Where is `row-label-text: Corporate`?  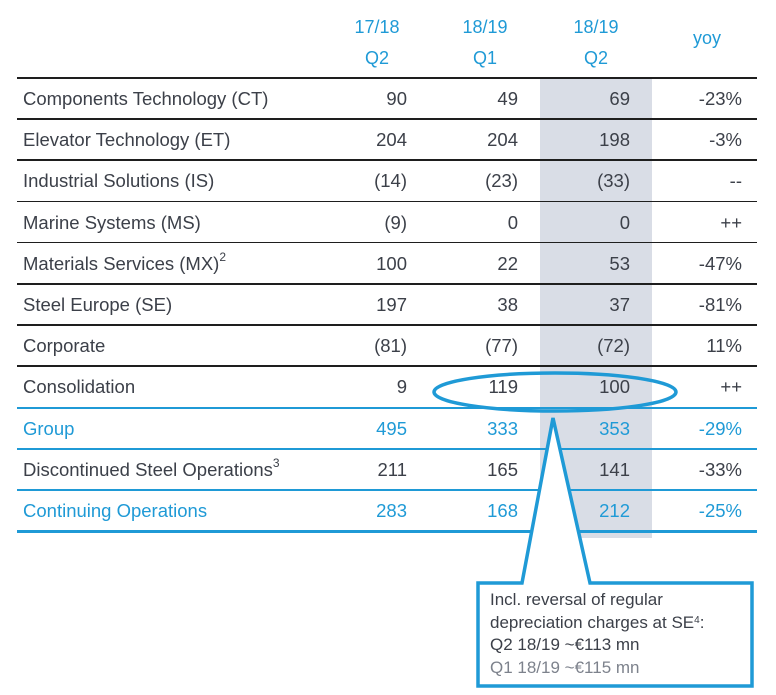 row-label-text: Corporate is located at coordinates (64, 346).